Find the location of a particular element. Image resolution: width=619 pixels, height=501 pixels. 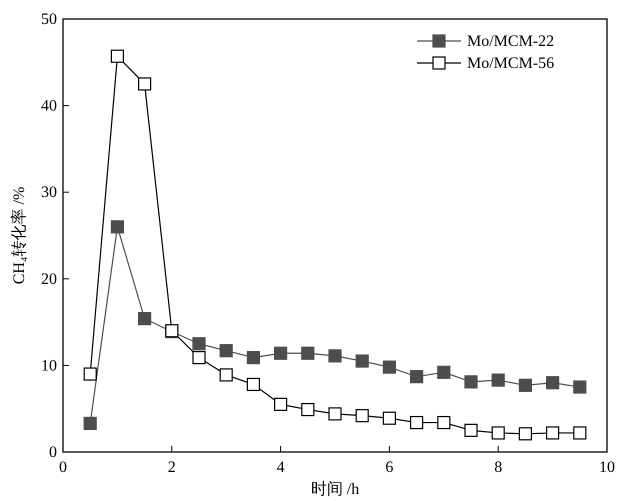

legend-label: Mo/MCM-22 is located at coordinates (510, 41).